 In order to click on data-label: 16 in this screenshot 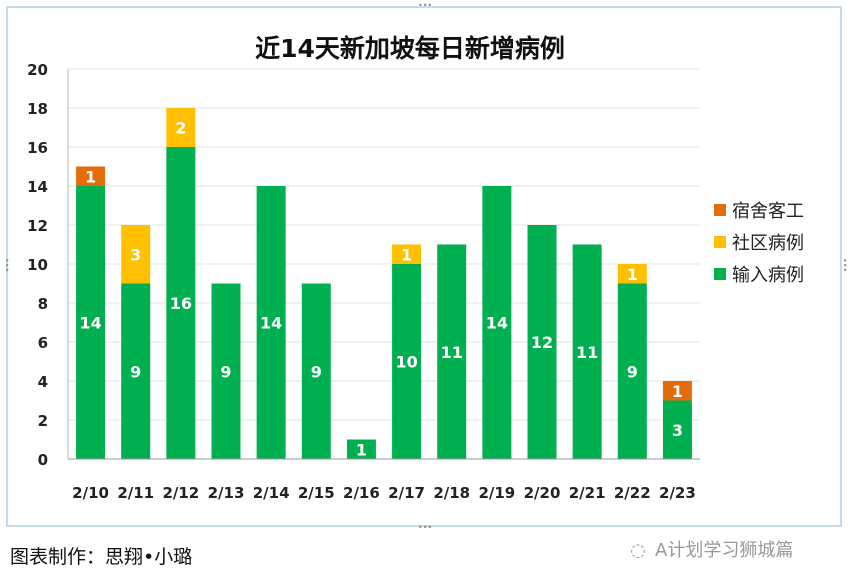, I will do `click(181, 303)`.